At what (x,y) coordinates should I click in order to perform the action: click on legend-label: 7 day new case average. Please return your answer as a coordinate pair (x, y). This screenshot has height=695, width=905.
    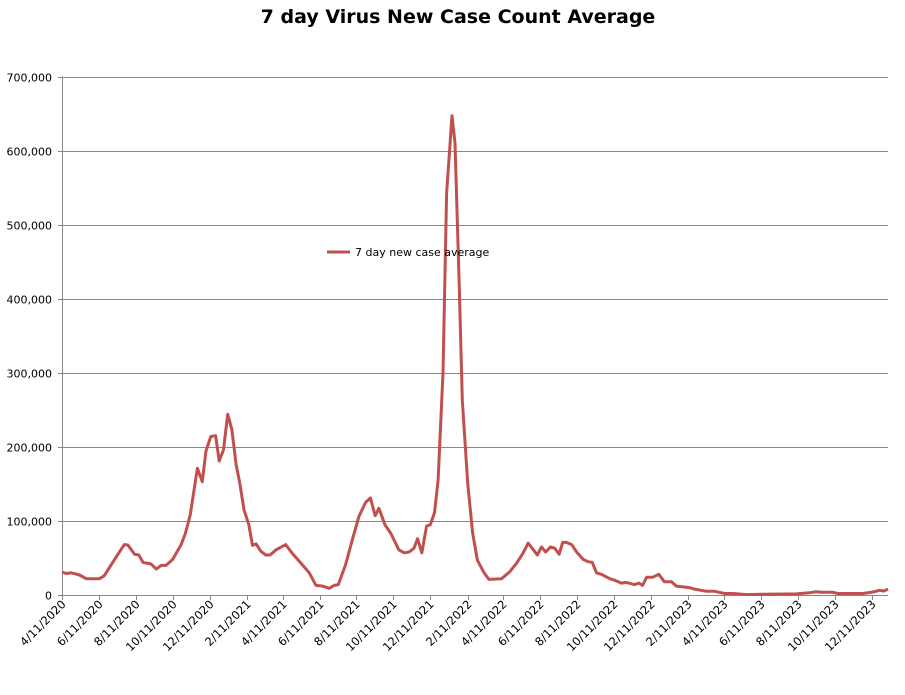
    Looking at the image, I should click on (422, 252).